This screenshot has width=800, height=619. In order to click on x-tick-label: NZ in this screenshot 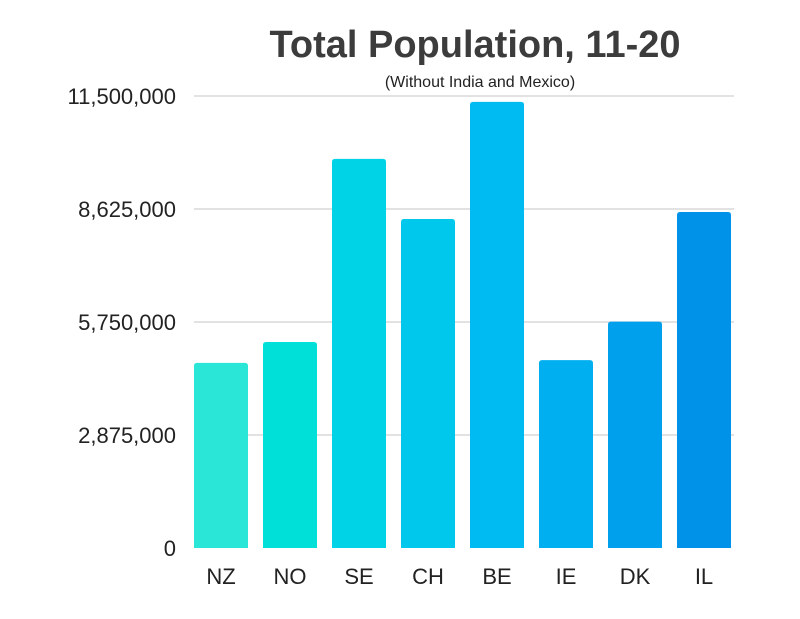, I will do `click(220, 576)`.